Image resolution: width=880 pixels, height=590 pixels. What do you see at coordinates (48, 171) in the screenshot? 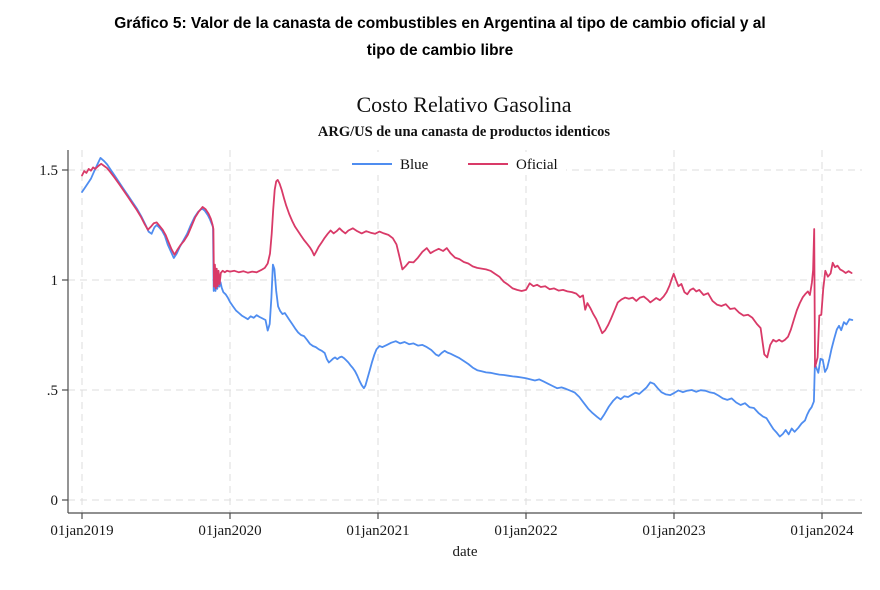
I see `y-tick-label: 1.5` at bounding box center [48, 171].